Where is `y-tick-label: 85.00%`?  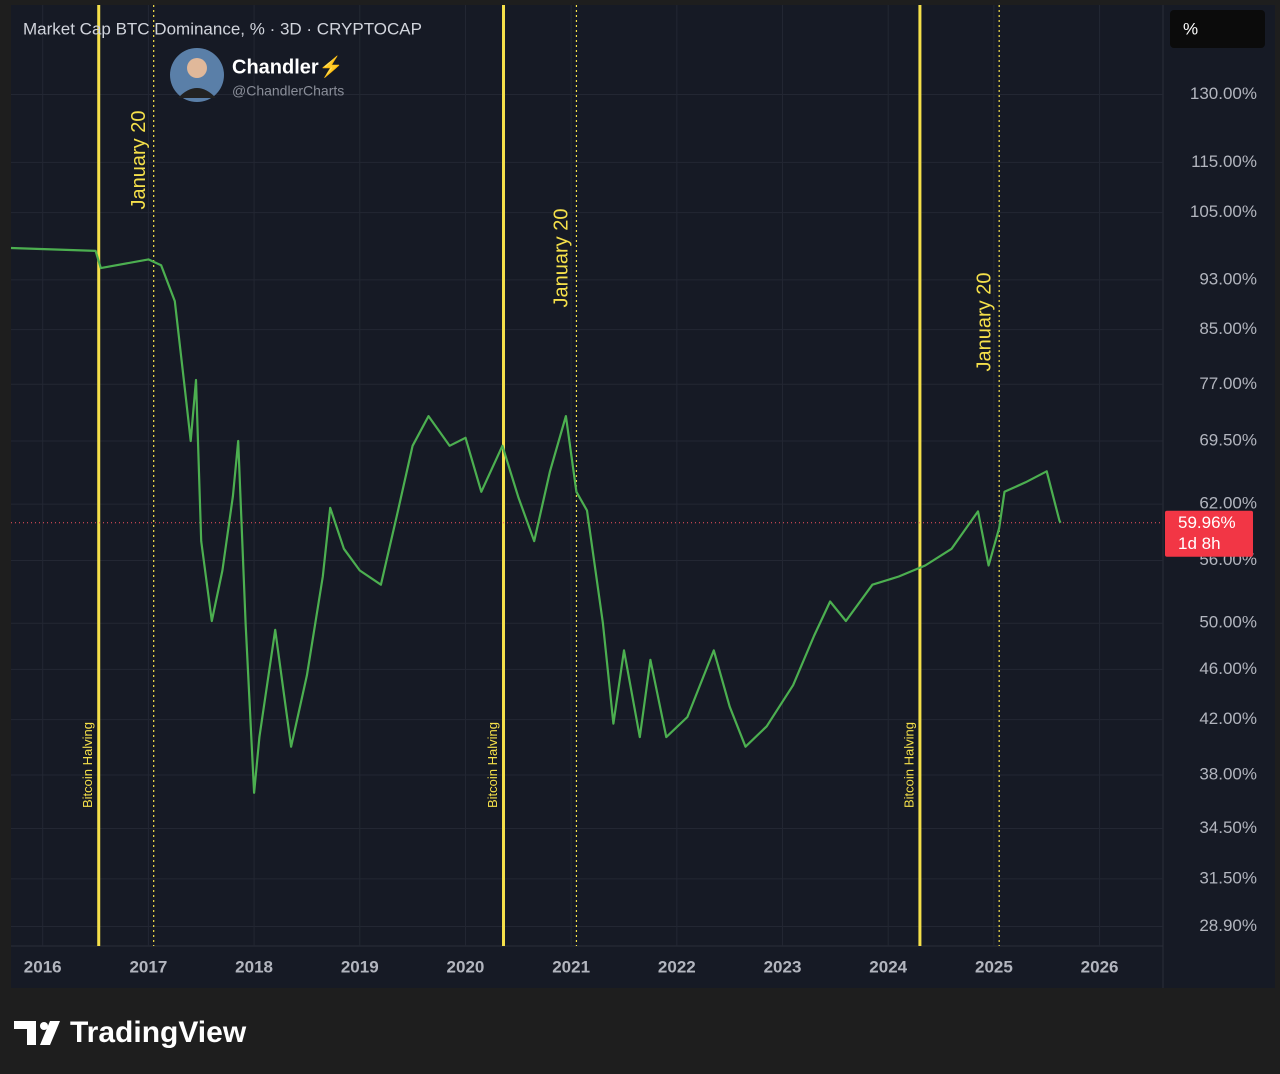 y-tick-label: 85.00% is located at coordinates (1228, 328).